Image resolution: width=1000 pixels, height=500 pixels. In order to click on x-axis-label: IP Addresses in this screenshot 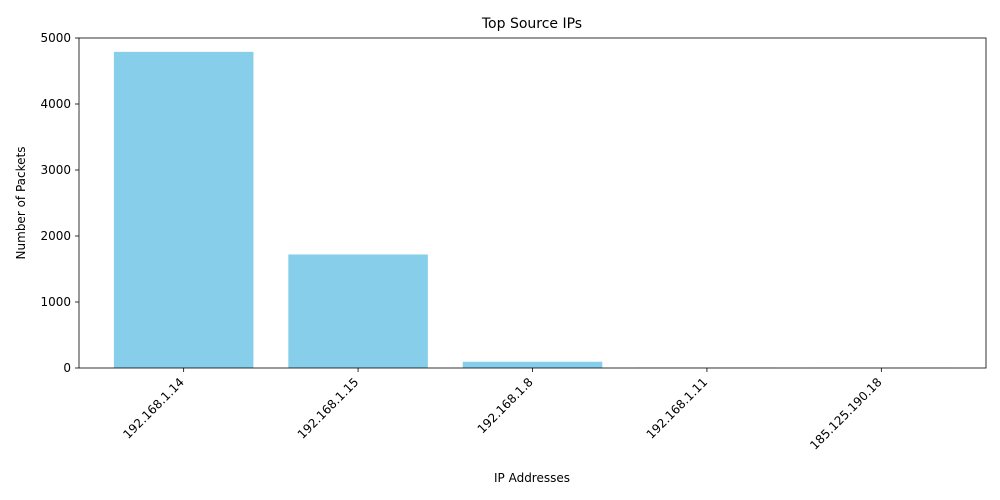, I will do `click(532, 478)`.